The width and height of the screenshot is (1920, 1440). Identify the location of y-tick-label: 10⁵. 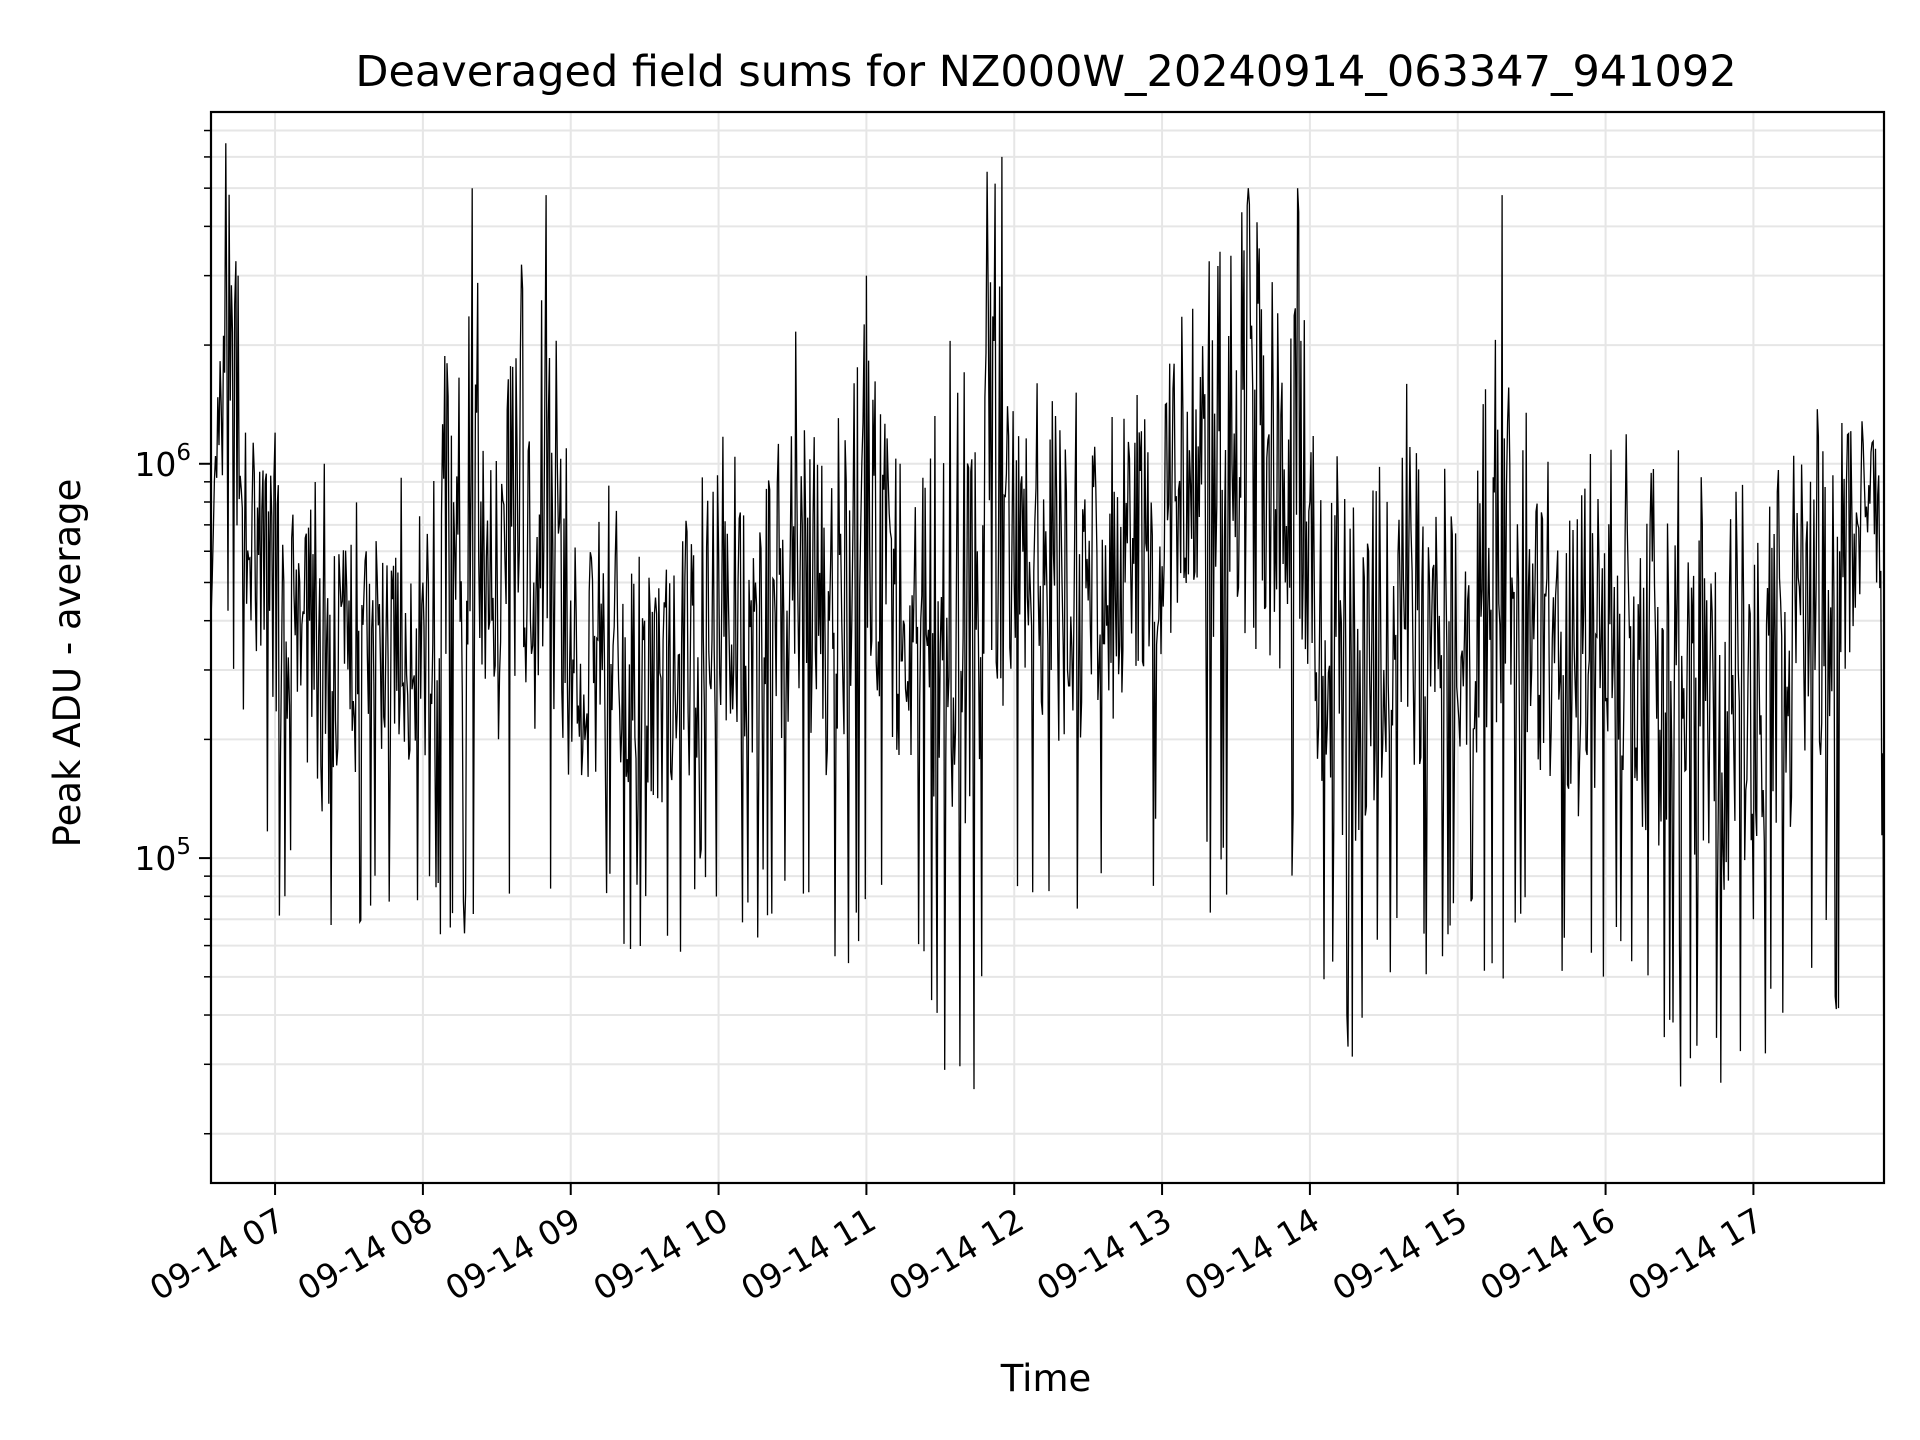
(162, 856).